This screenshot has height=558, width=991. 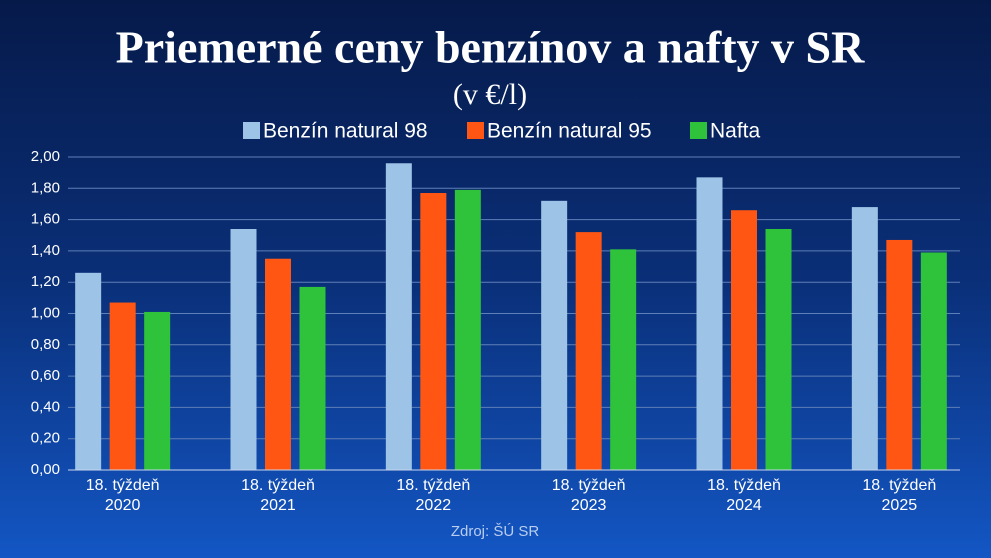 I want to click on x-tick-label: 2024, so click(x=744, y=505).